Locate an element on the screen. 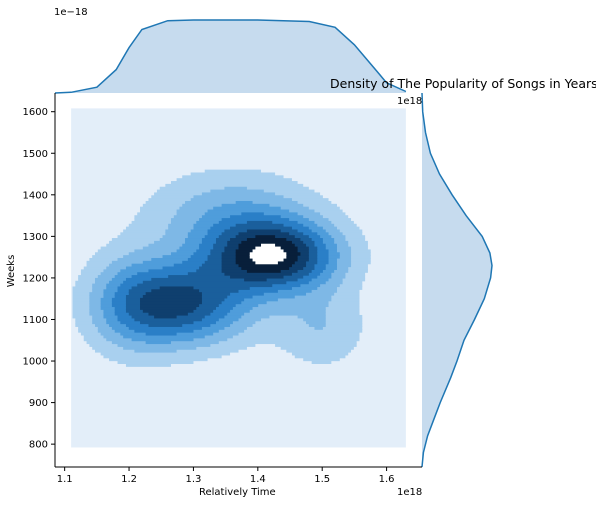 This screenshot has width=596, height=508. y-tick-label: 900 is located at coordinates (38, 403).